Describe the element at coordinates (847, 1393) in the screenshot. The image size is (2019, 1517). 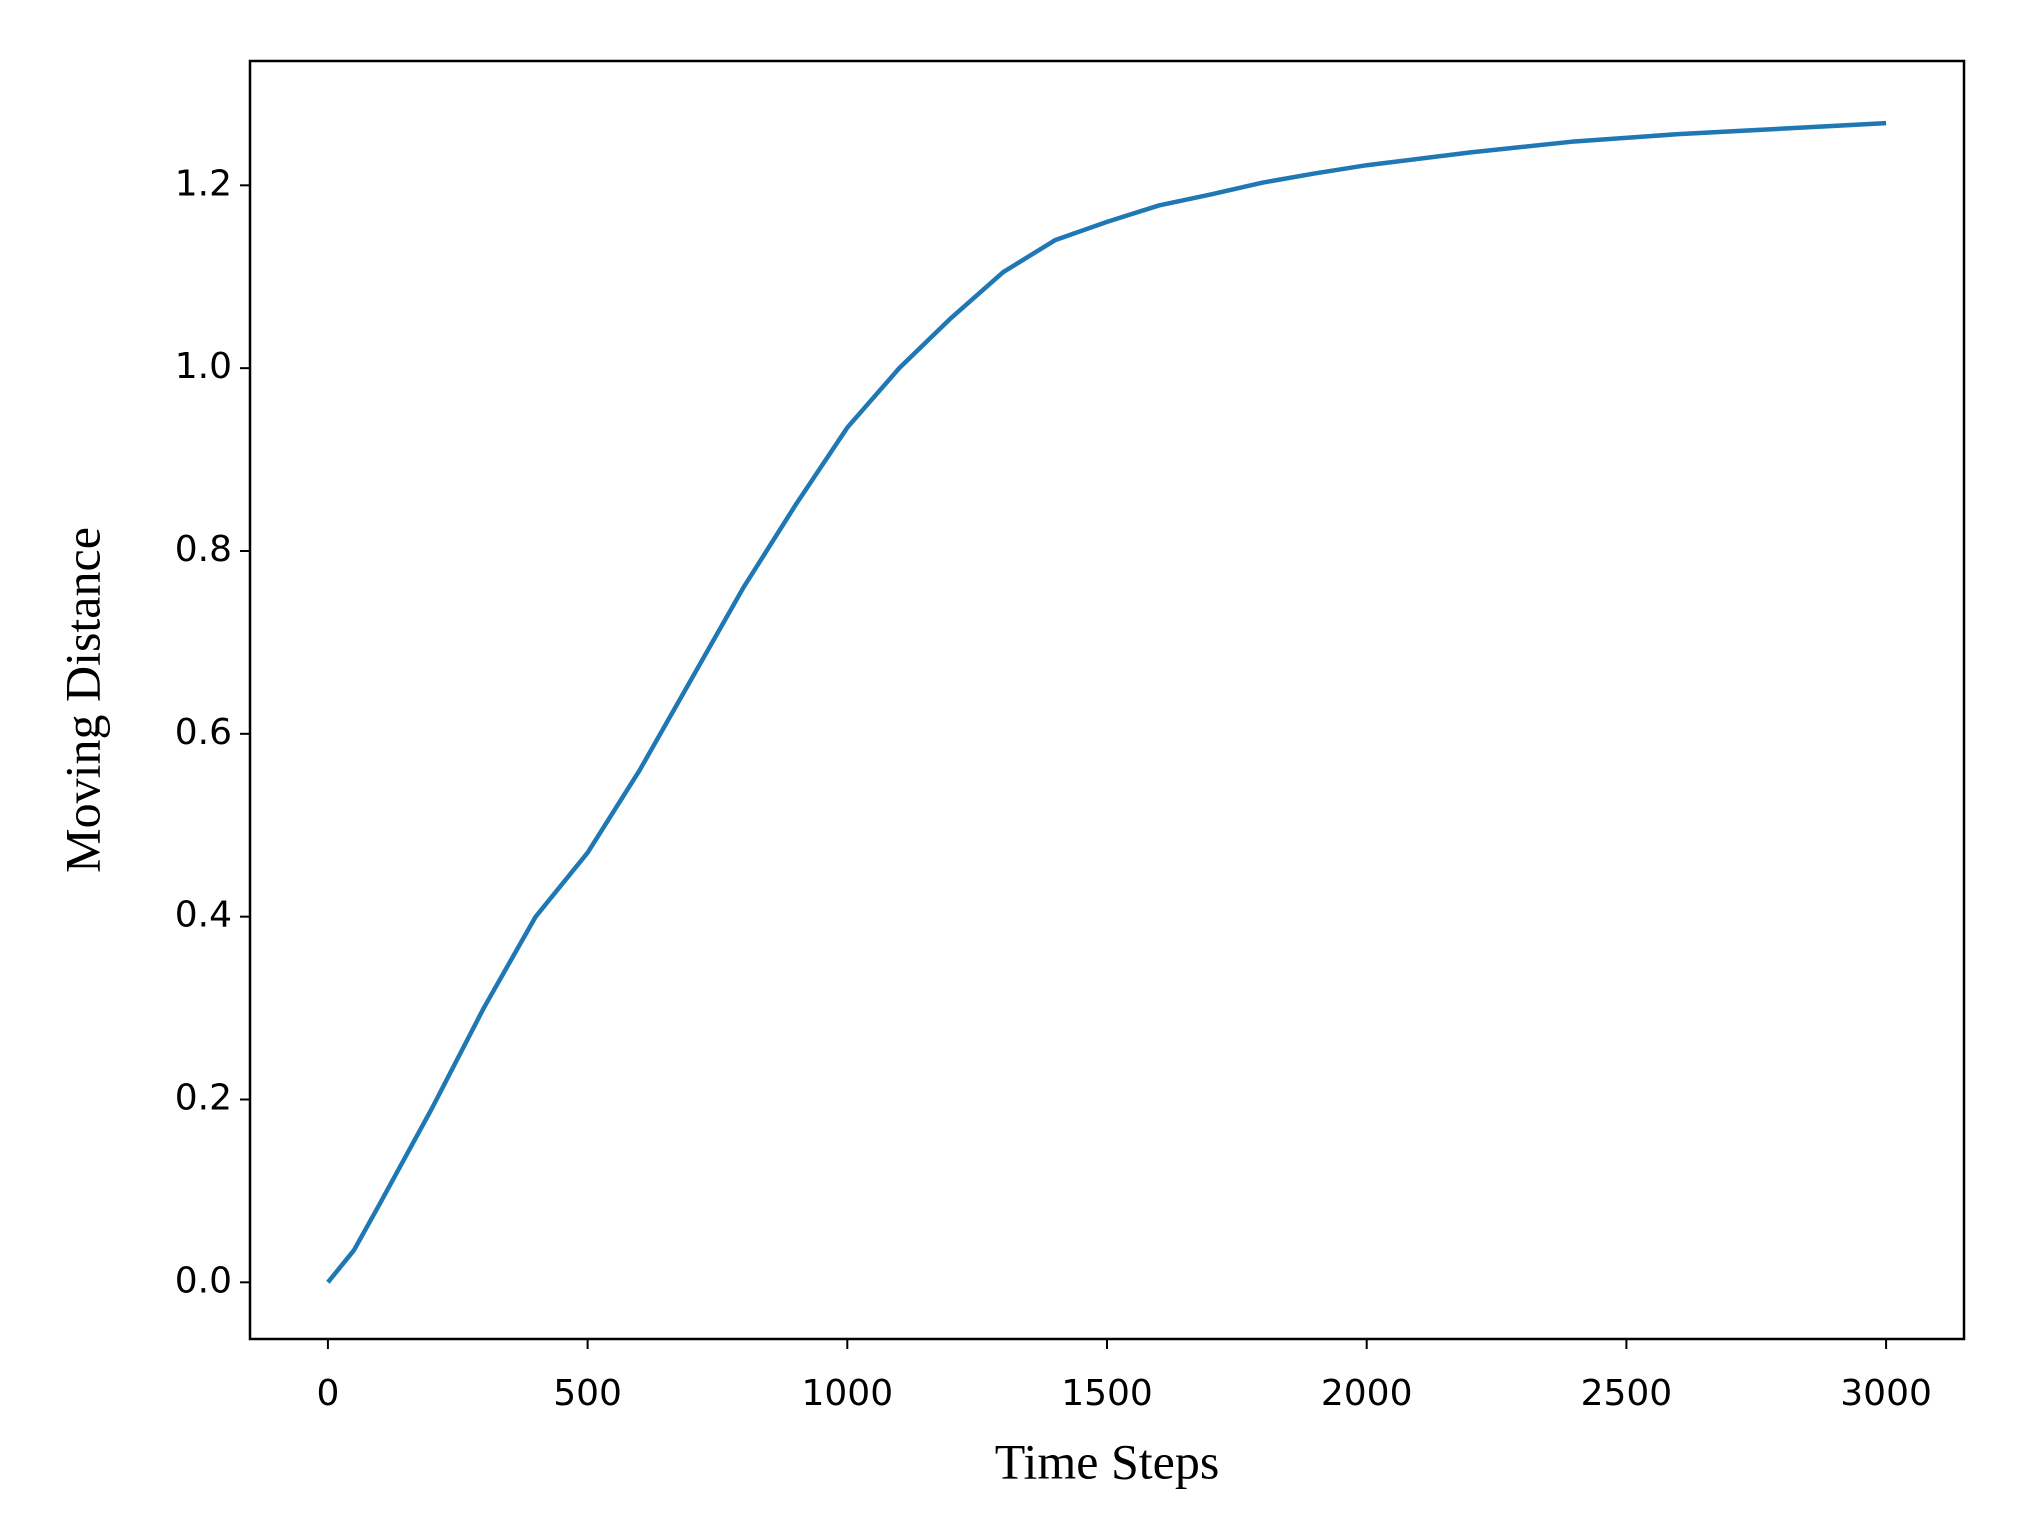
I see `x-tick-label: 1000` at that location.